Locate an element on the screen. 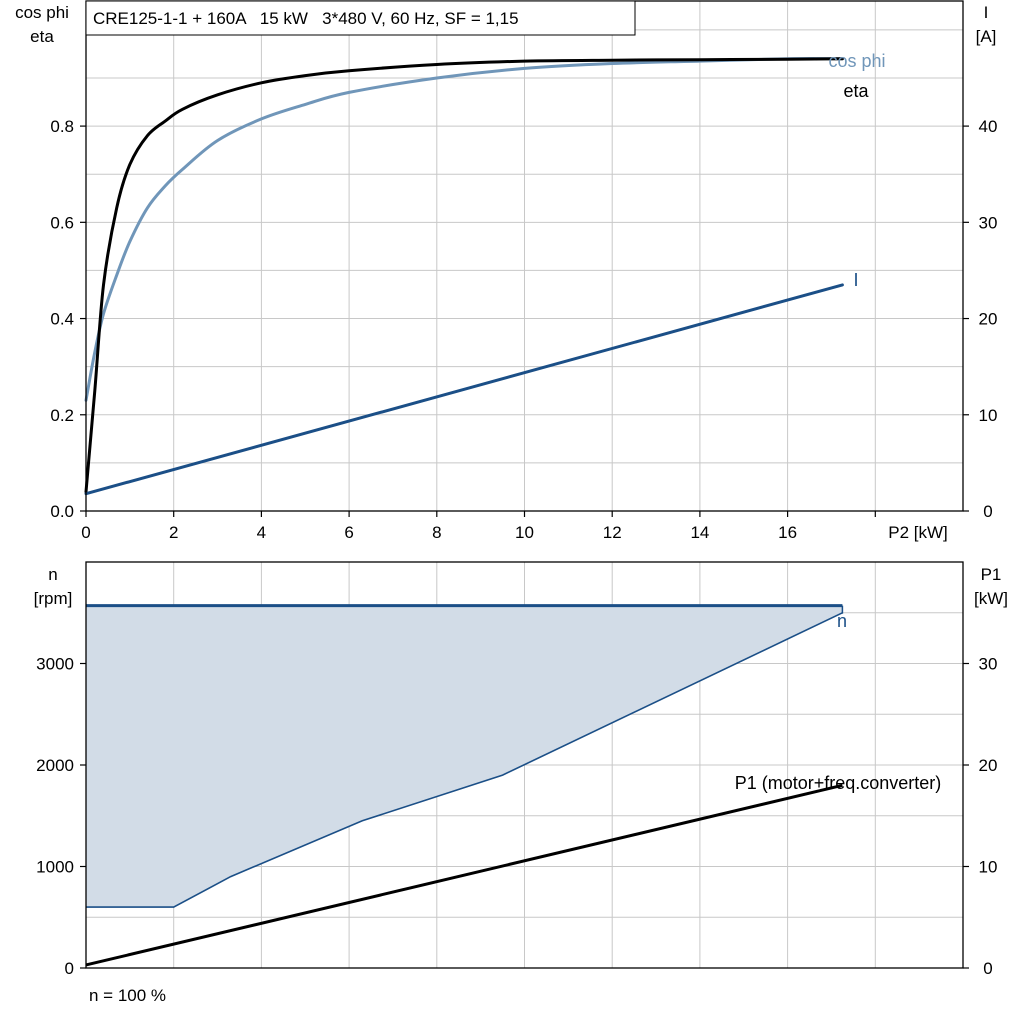 Image resolution: width=1024 pixels, height=1024 pixels. top-right-axis-label-1: I is located at coordinates (986, 12).